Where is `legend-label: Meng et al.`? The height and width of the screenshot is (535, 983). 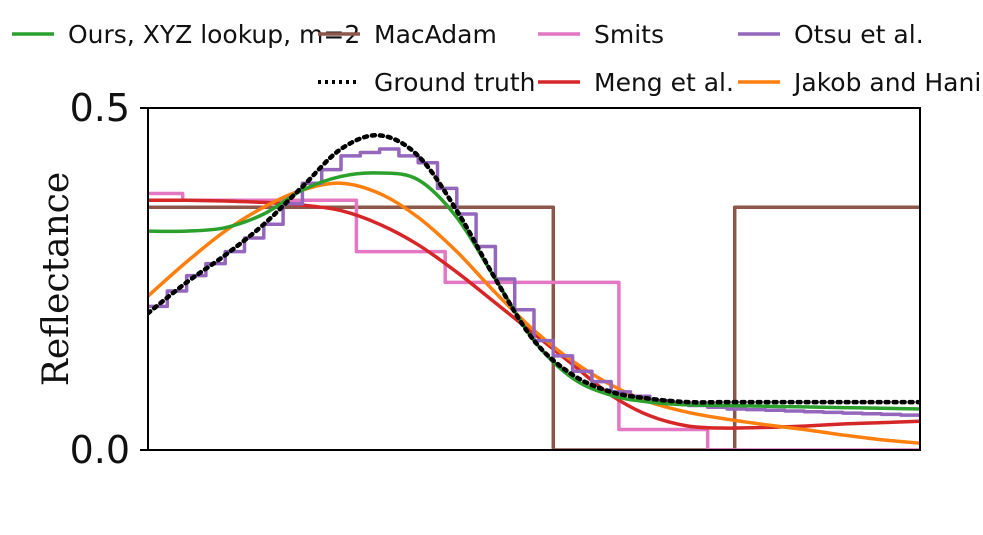 legend-label: Meng et al. is located at coordinates (664, 82).